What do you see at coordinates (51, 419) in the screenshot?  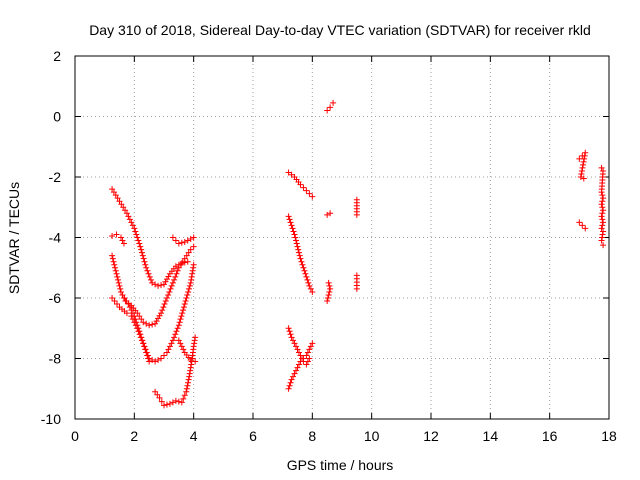 I see `y-tick-label: -10` at bounding box center [51, 419].